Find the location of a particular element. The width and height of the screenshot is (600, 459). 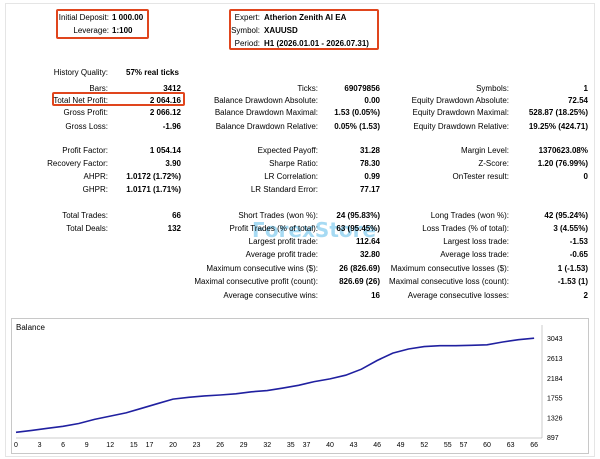

stat-middle-value: 1.53 (0.05%) is located at coordinates (357, 112).